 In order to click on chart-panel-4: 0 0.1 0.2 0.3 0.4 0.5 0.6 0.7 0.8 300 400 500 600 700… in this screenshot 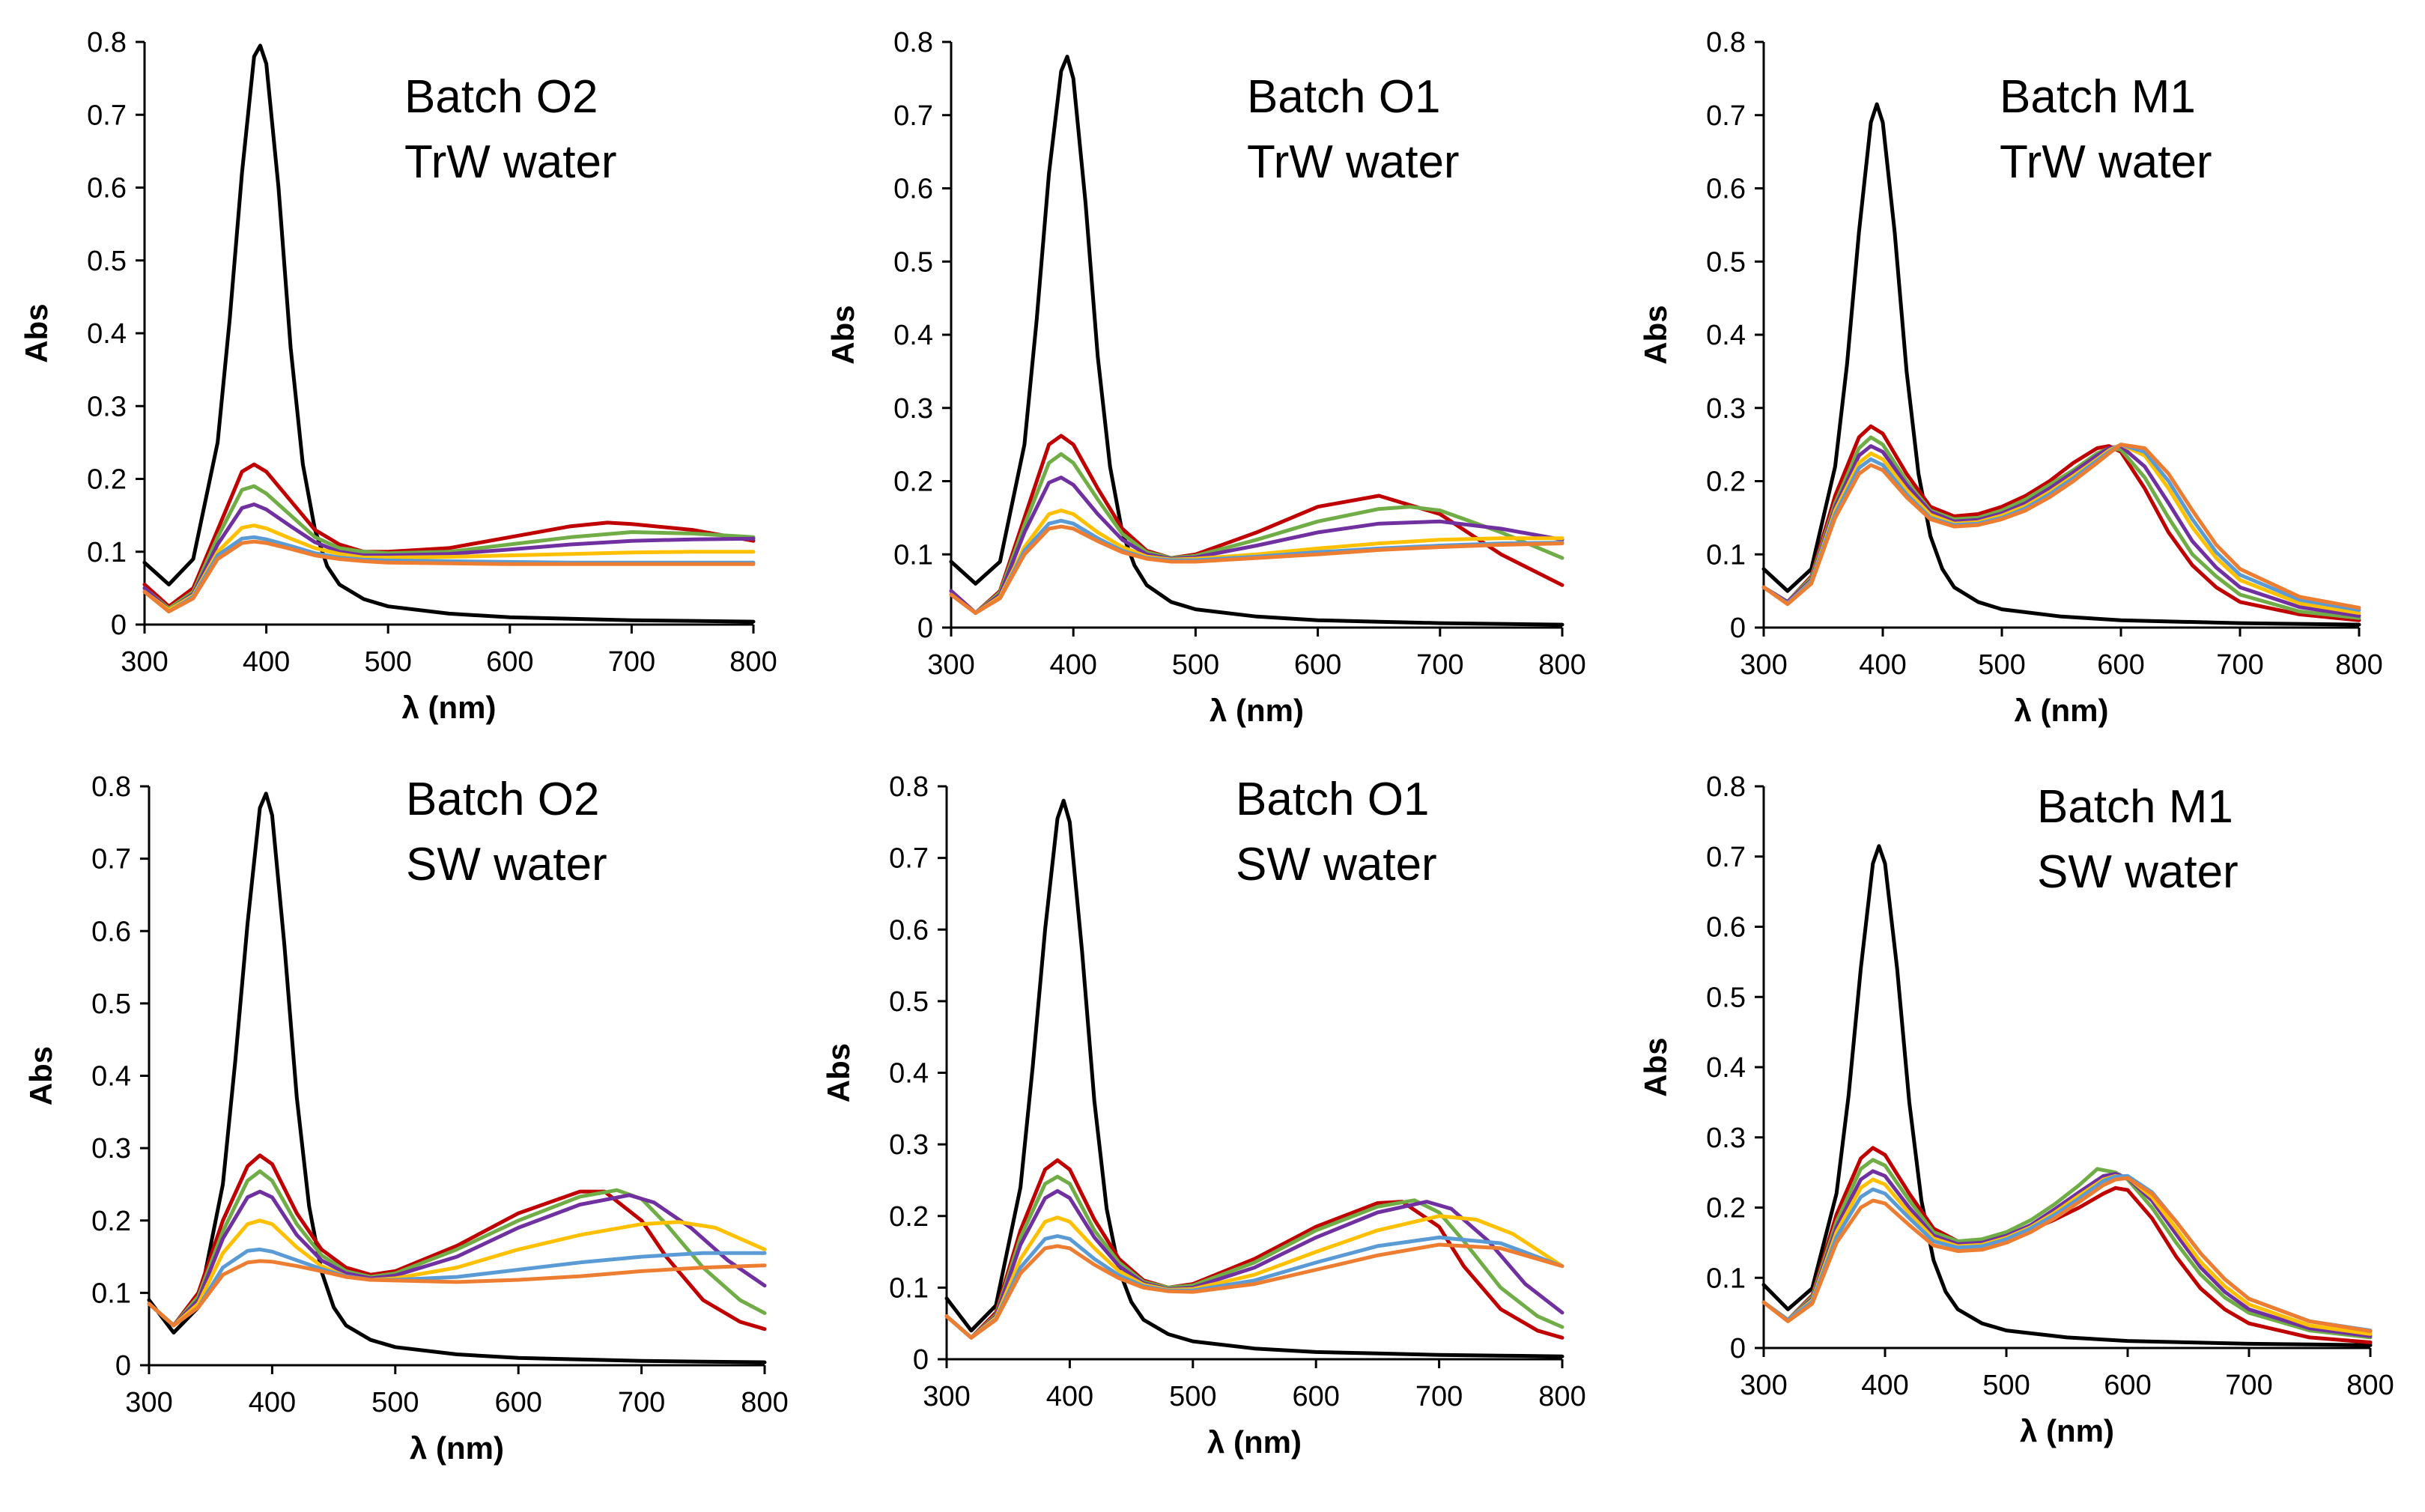, I will do `click(406, 1118)`.